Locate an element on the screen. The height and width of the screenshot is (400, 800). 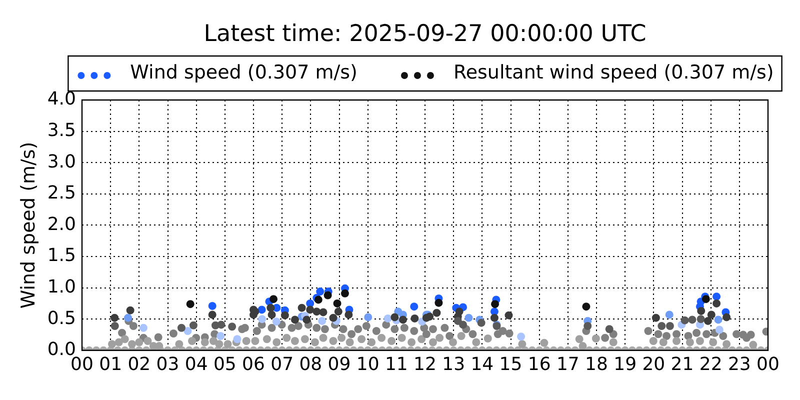
x-tick-label: 04 is located at coordinates (196, 364).